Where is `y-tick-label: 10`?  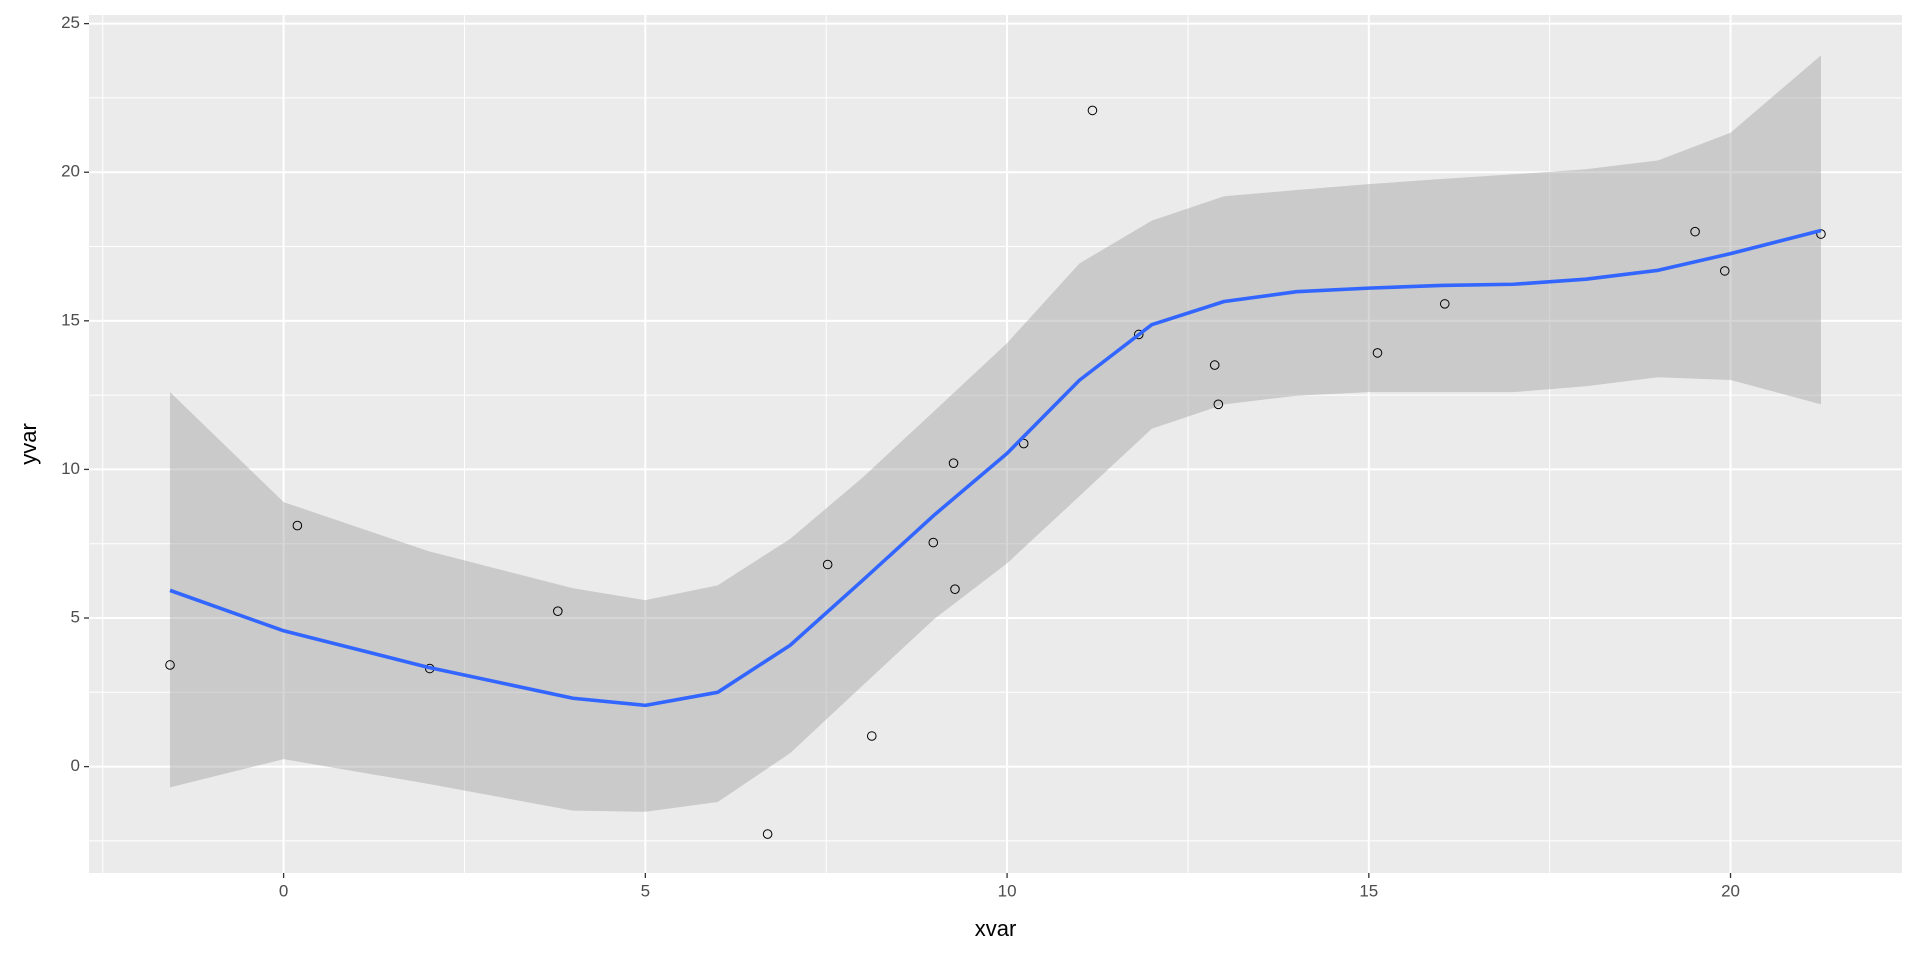 y-tick-label: 10 is located at coordinates (70, 468).